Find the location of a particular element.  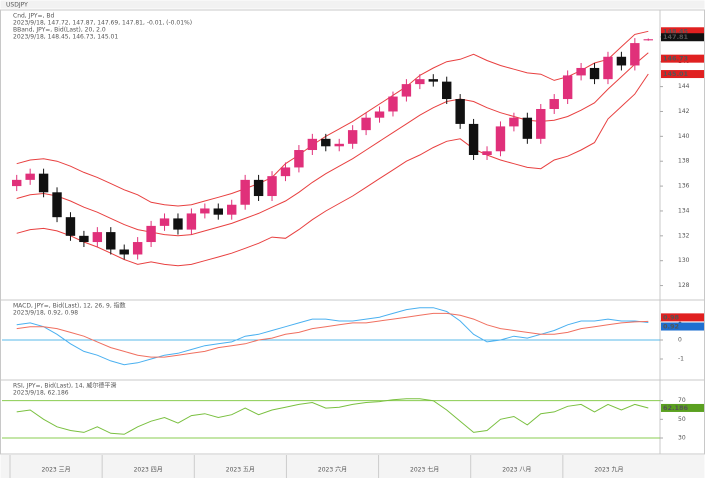

month-label: 2023 六月 is located at coordinates (332, 470).